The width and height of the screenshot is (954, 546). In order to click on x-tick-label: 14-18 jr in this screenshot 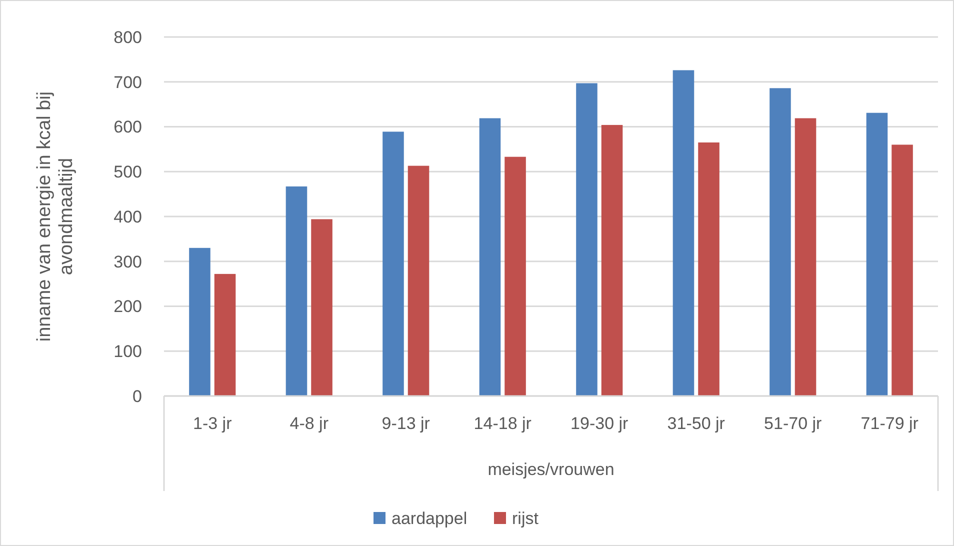, I will do `click(503, 423)`.